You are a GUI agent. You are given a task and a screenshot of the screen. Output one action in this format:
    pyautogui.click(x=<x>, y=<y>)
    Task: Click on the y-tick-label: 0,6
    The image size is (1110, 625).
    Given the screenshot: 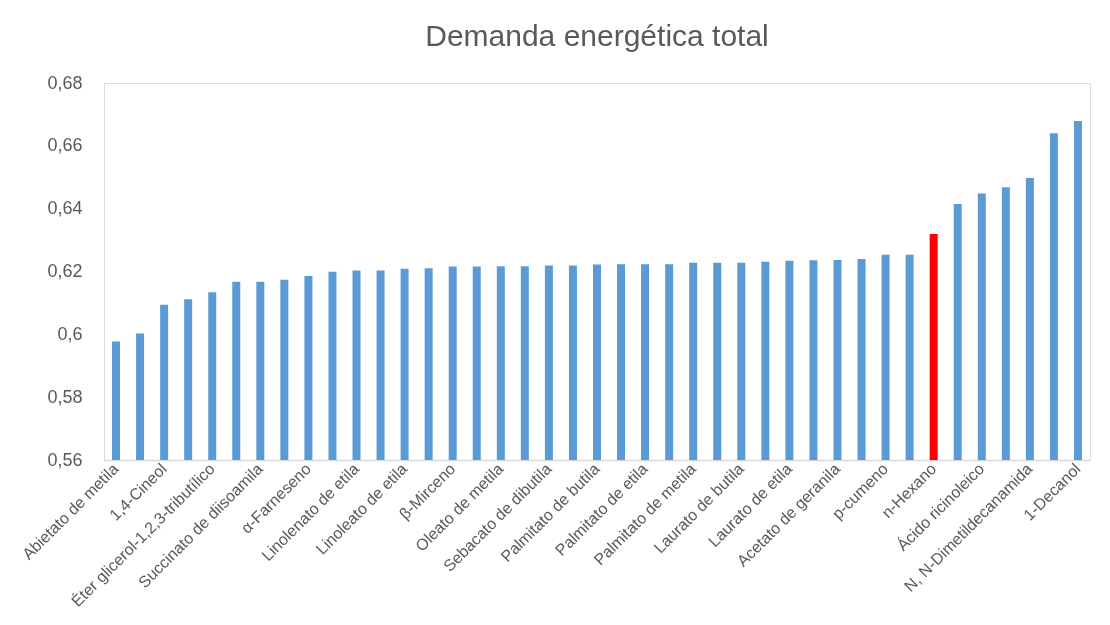 What is the action you would take?
    pyautogui.click(x=70, y=333)
    